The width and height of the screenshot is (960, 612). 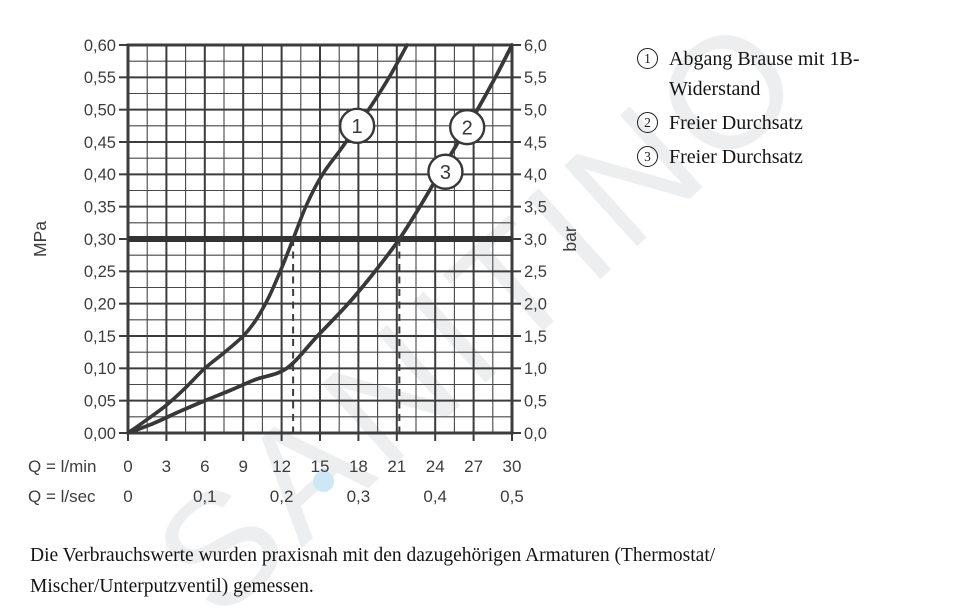 What do you see at coordinates (281, 466) in the screenshot?
I see `x-tick-label-lmin: 12` at bounding box center [281, 466].